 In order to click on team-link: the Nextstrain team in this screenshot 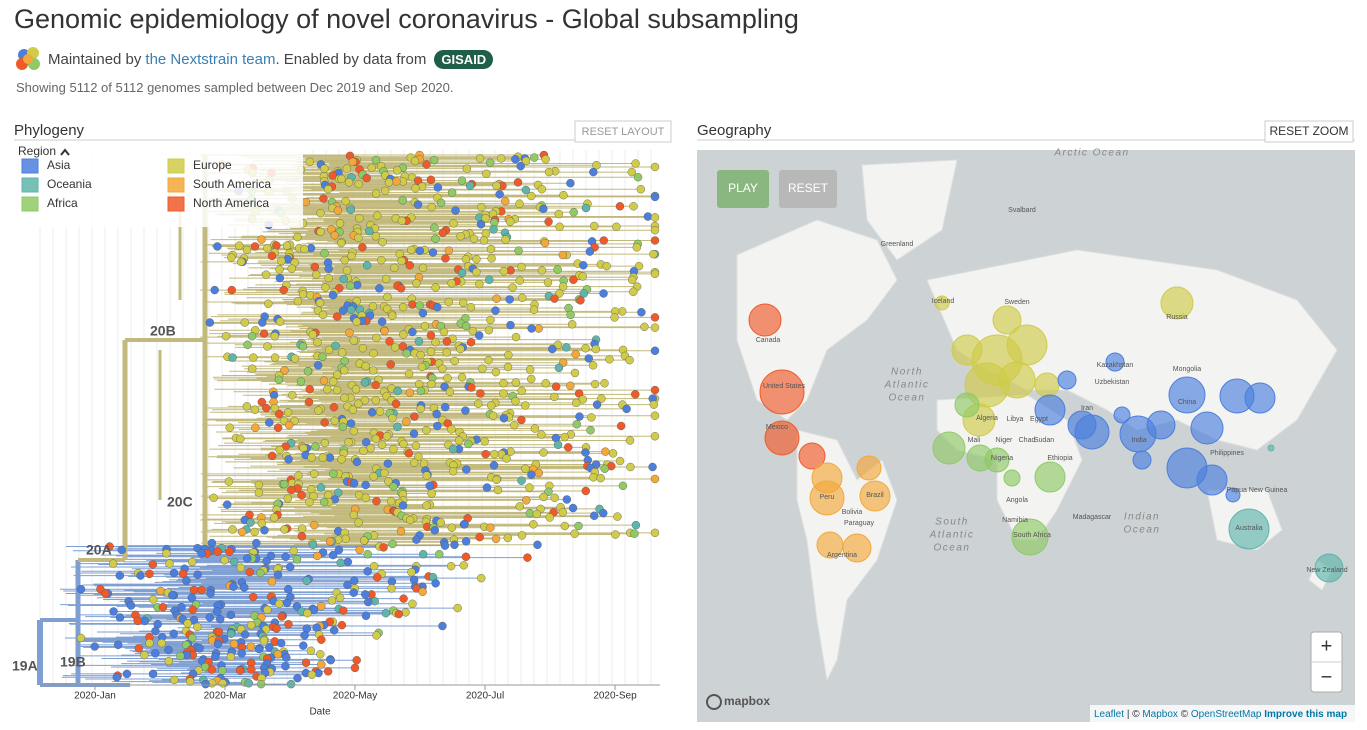, I will do `click(210, 59)`.